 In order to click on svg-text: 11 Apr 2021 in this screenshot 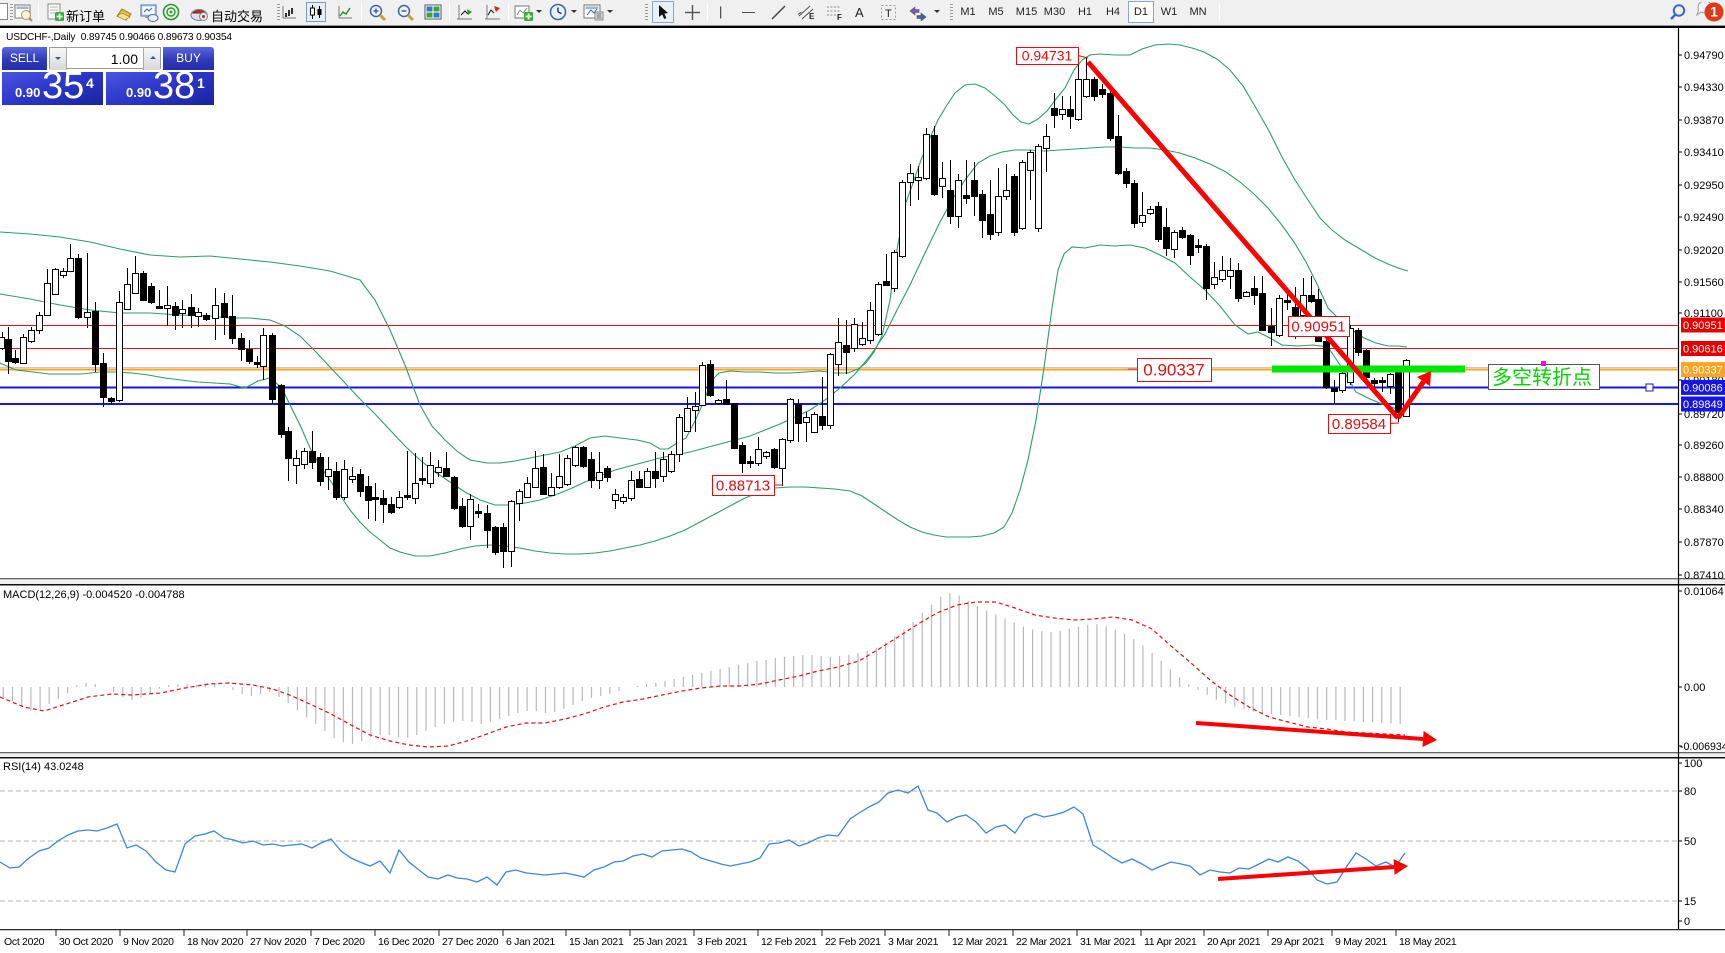, I will do `click(1170, 942)`.